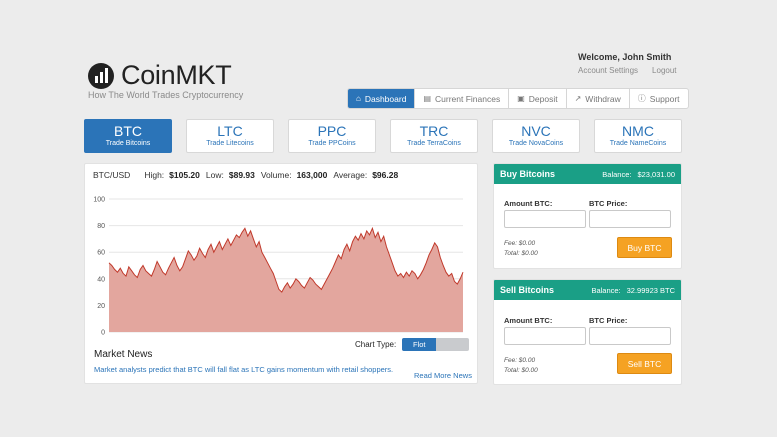 This screenshot has width=777, height=437. What do you see at coordinates (608, 320) in the screenshot?
I see `sell-price-label: BTC Price:` at bounding box center [608, 320].